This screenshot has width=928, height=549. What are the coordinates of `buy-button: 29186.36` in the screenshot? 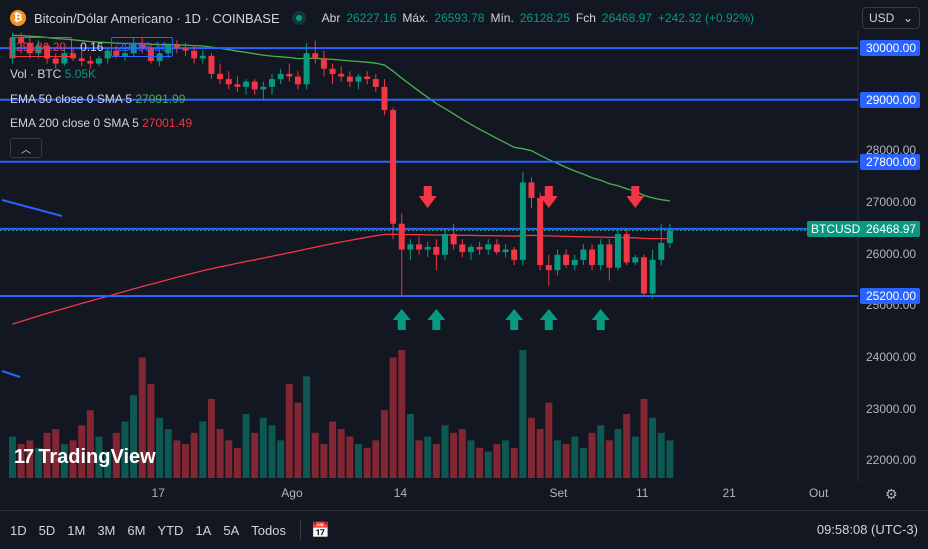 It's located at (142, 47).